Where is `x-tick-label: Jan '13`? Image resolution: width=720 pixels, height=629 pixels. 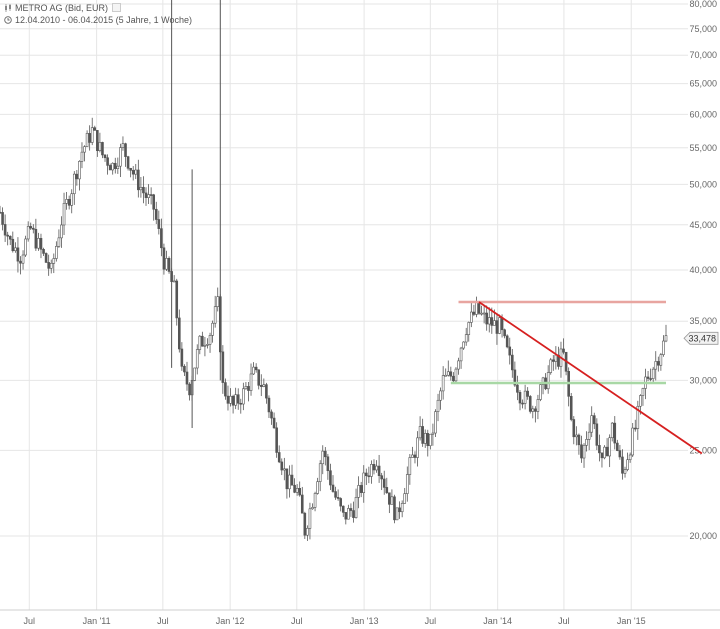 x-tick-label: Jan '13 is located at coordinates (364, 621).